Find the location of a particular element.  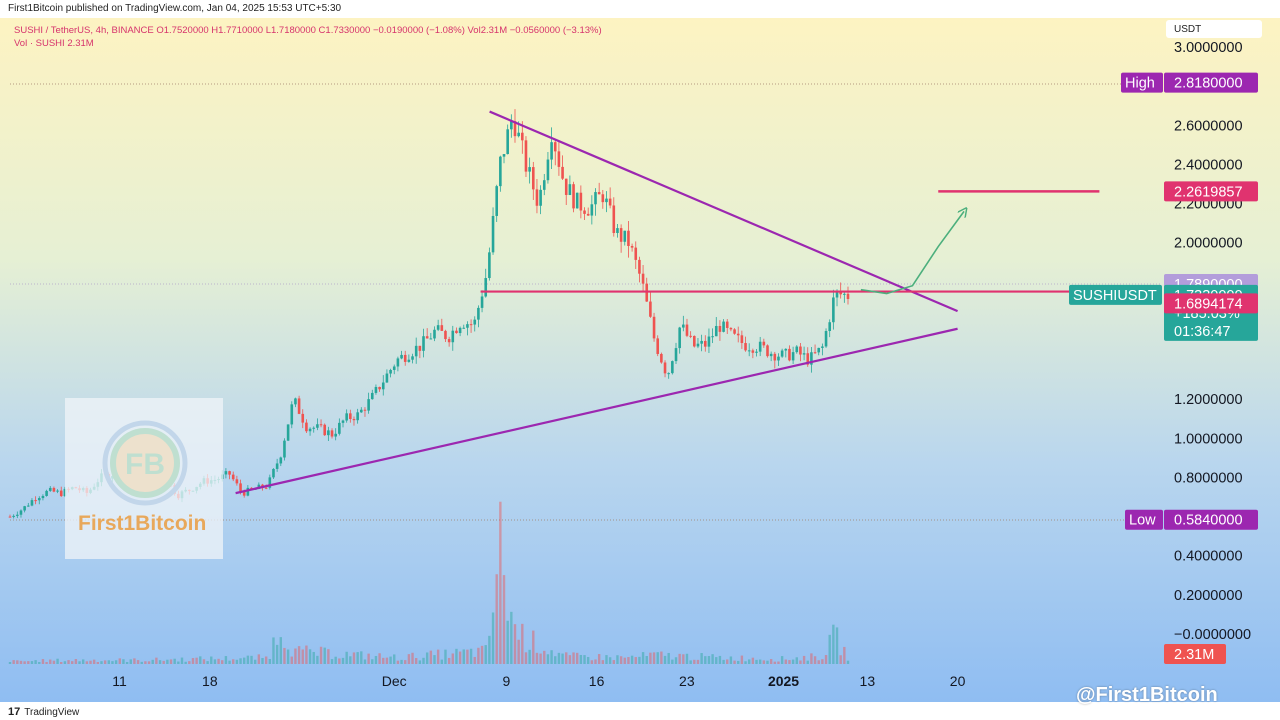

symbol-tag-bg is located at coordinates (1115, 294).